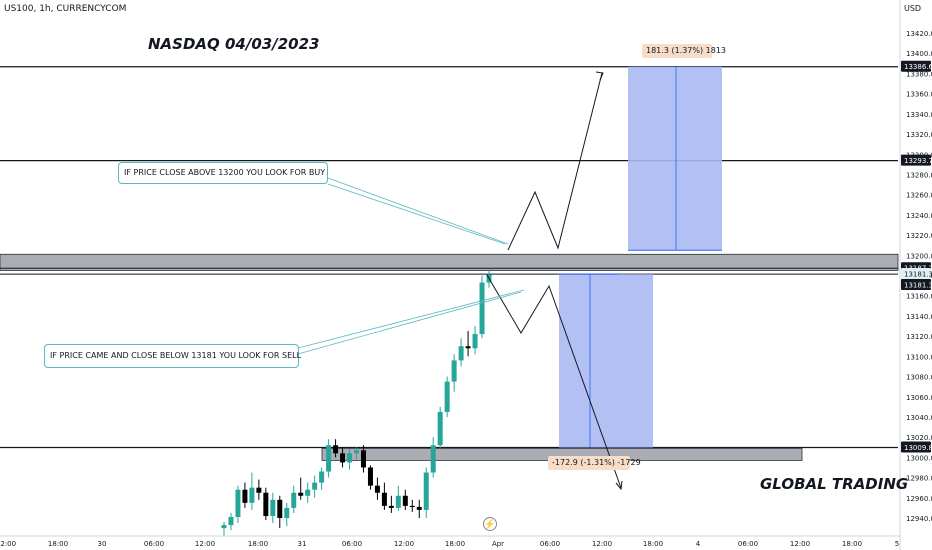  Describe the element at coordinates (356, 403) in the screenshot. I see `candles` at that location.